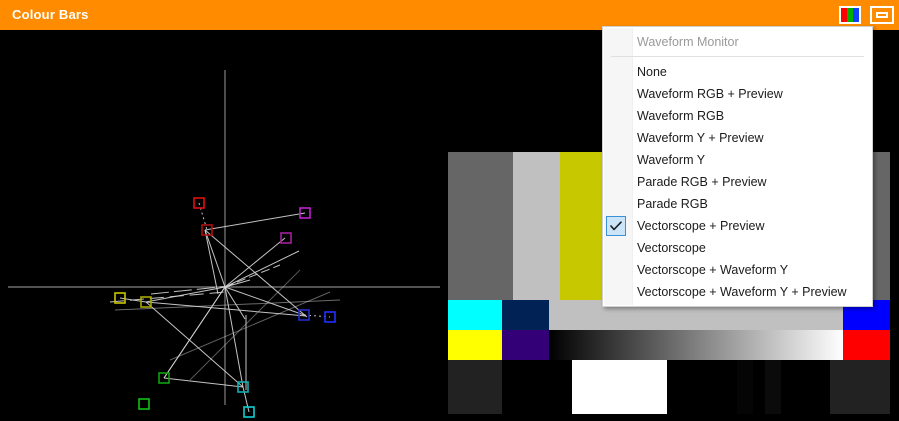  What do you see at coordinates (671, 248) in the screenshot?
I see `menu-item-label: Vectorscope` at bounding box center [671, 248].